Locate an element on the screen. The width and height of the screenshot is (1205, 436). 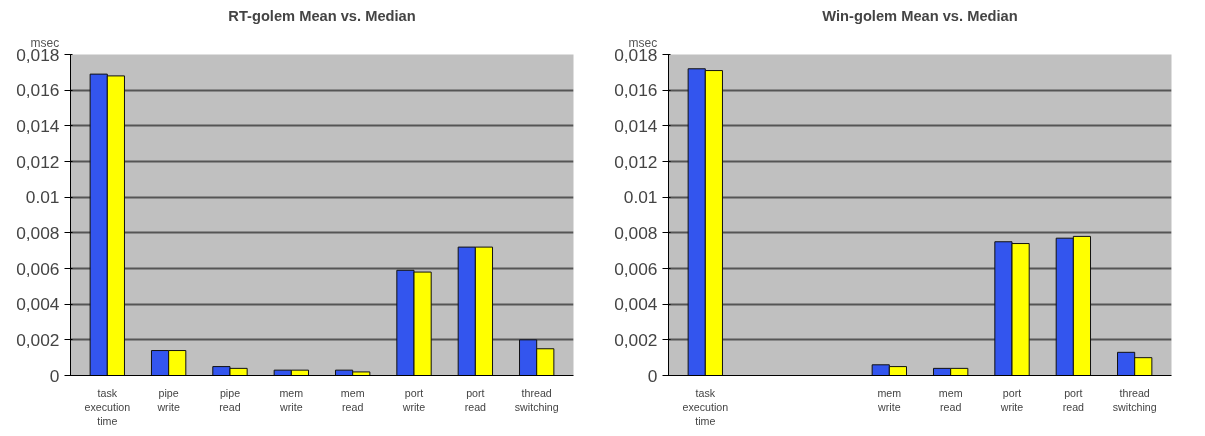
x-tick-label: pipe read is located at coordinates (230, 399).